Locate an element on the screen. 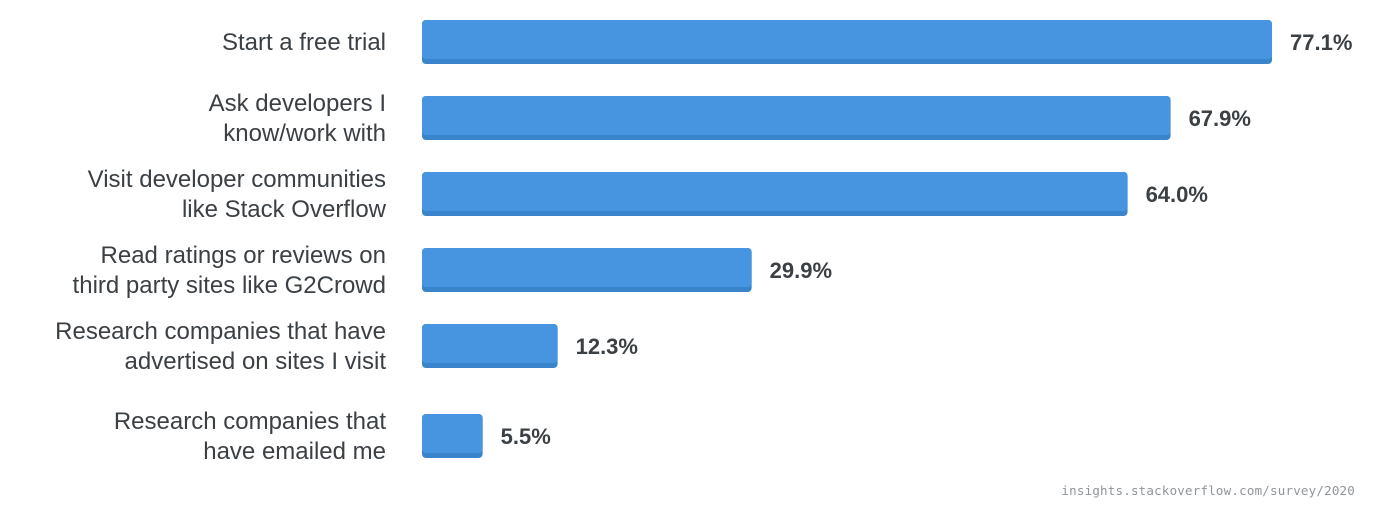  category-label-line: third party sites like G2Crowd is located at coordinates (229, 285).